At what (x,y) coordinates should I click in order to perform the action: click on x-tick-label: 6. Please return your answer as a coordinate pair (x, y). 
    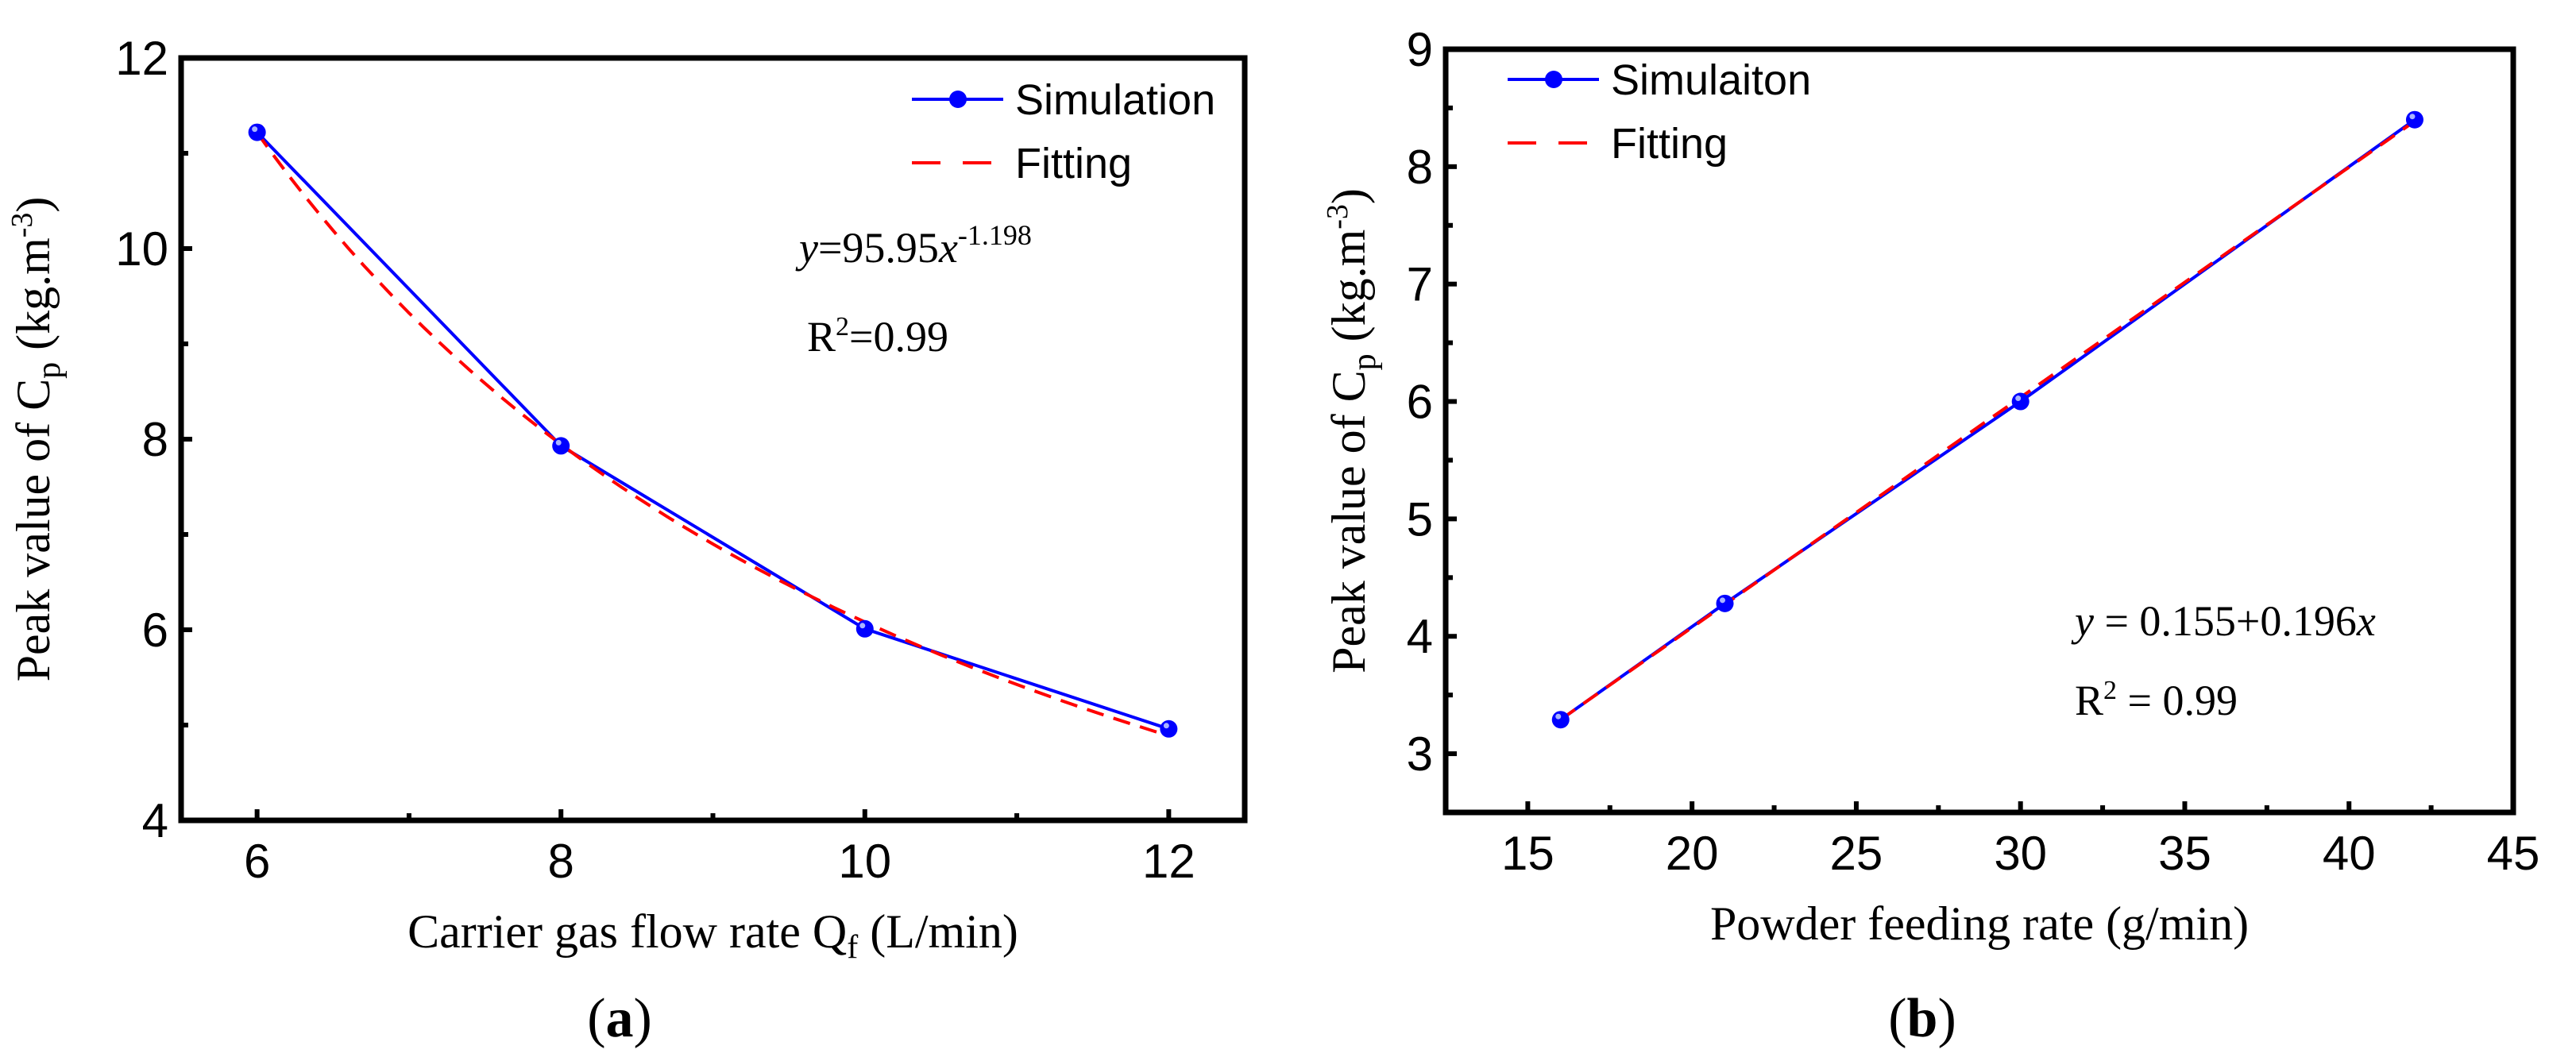
    Looking at the image, I should click on (257, 861).